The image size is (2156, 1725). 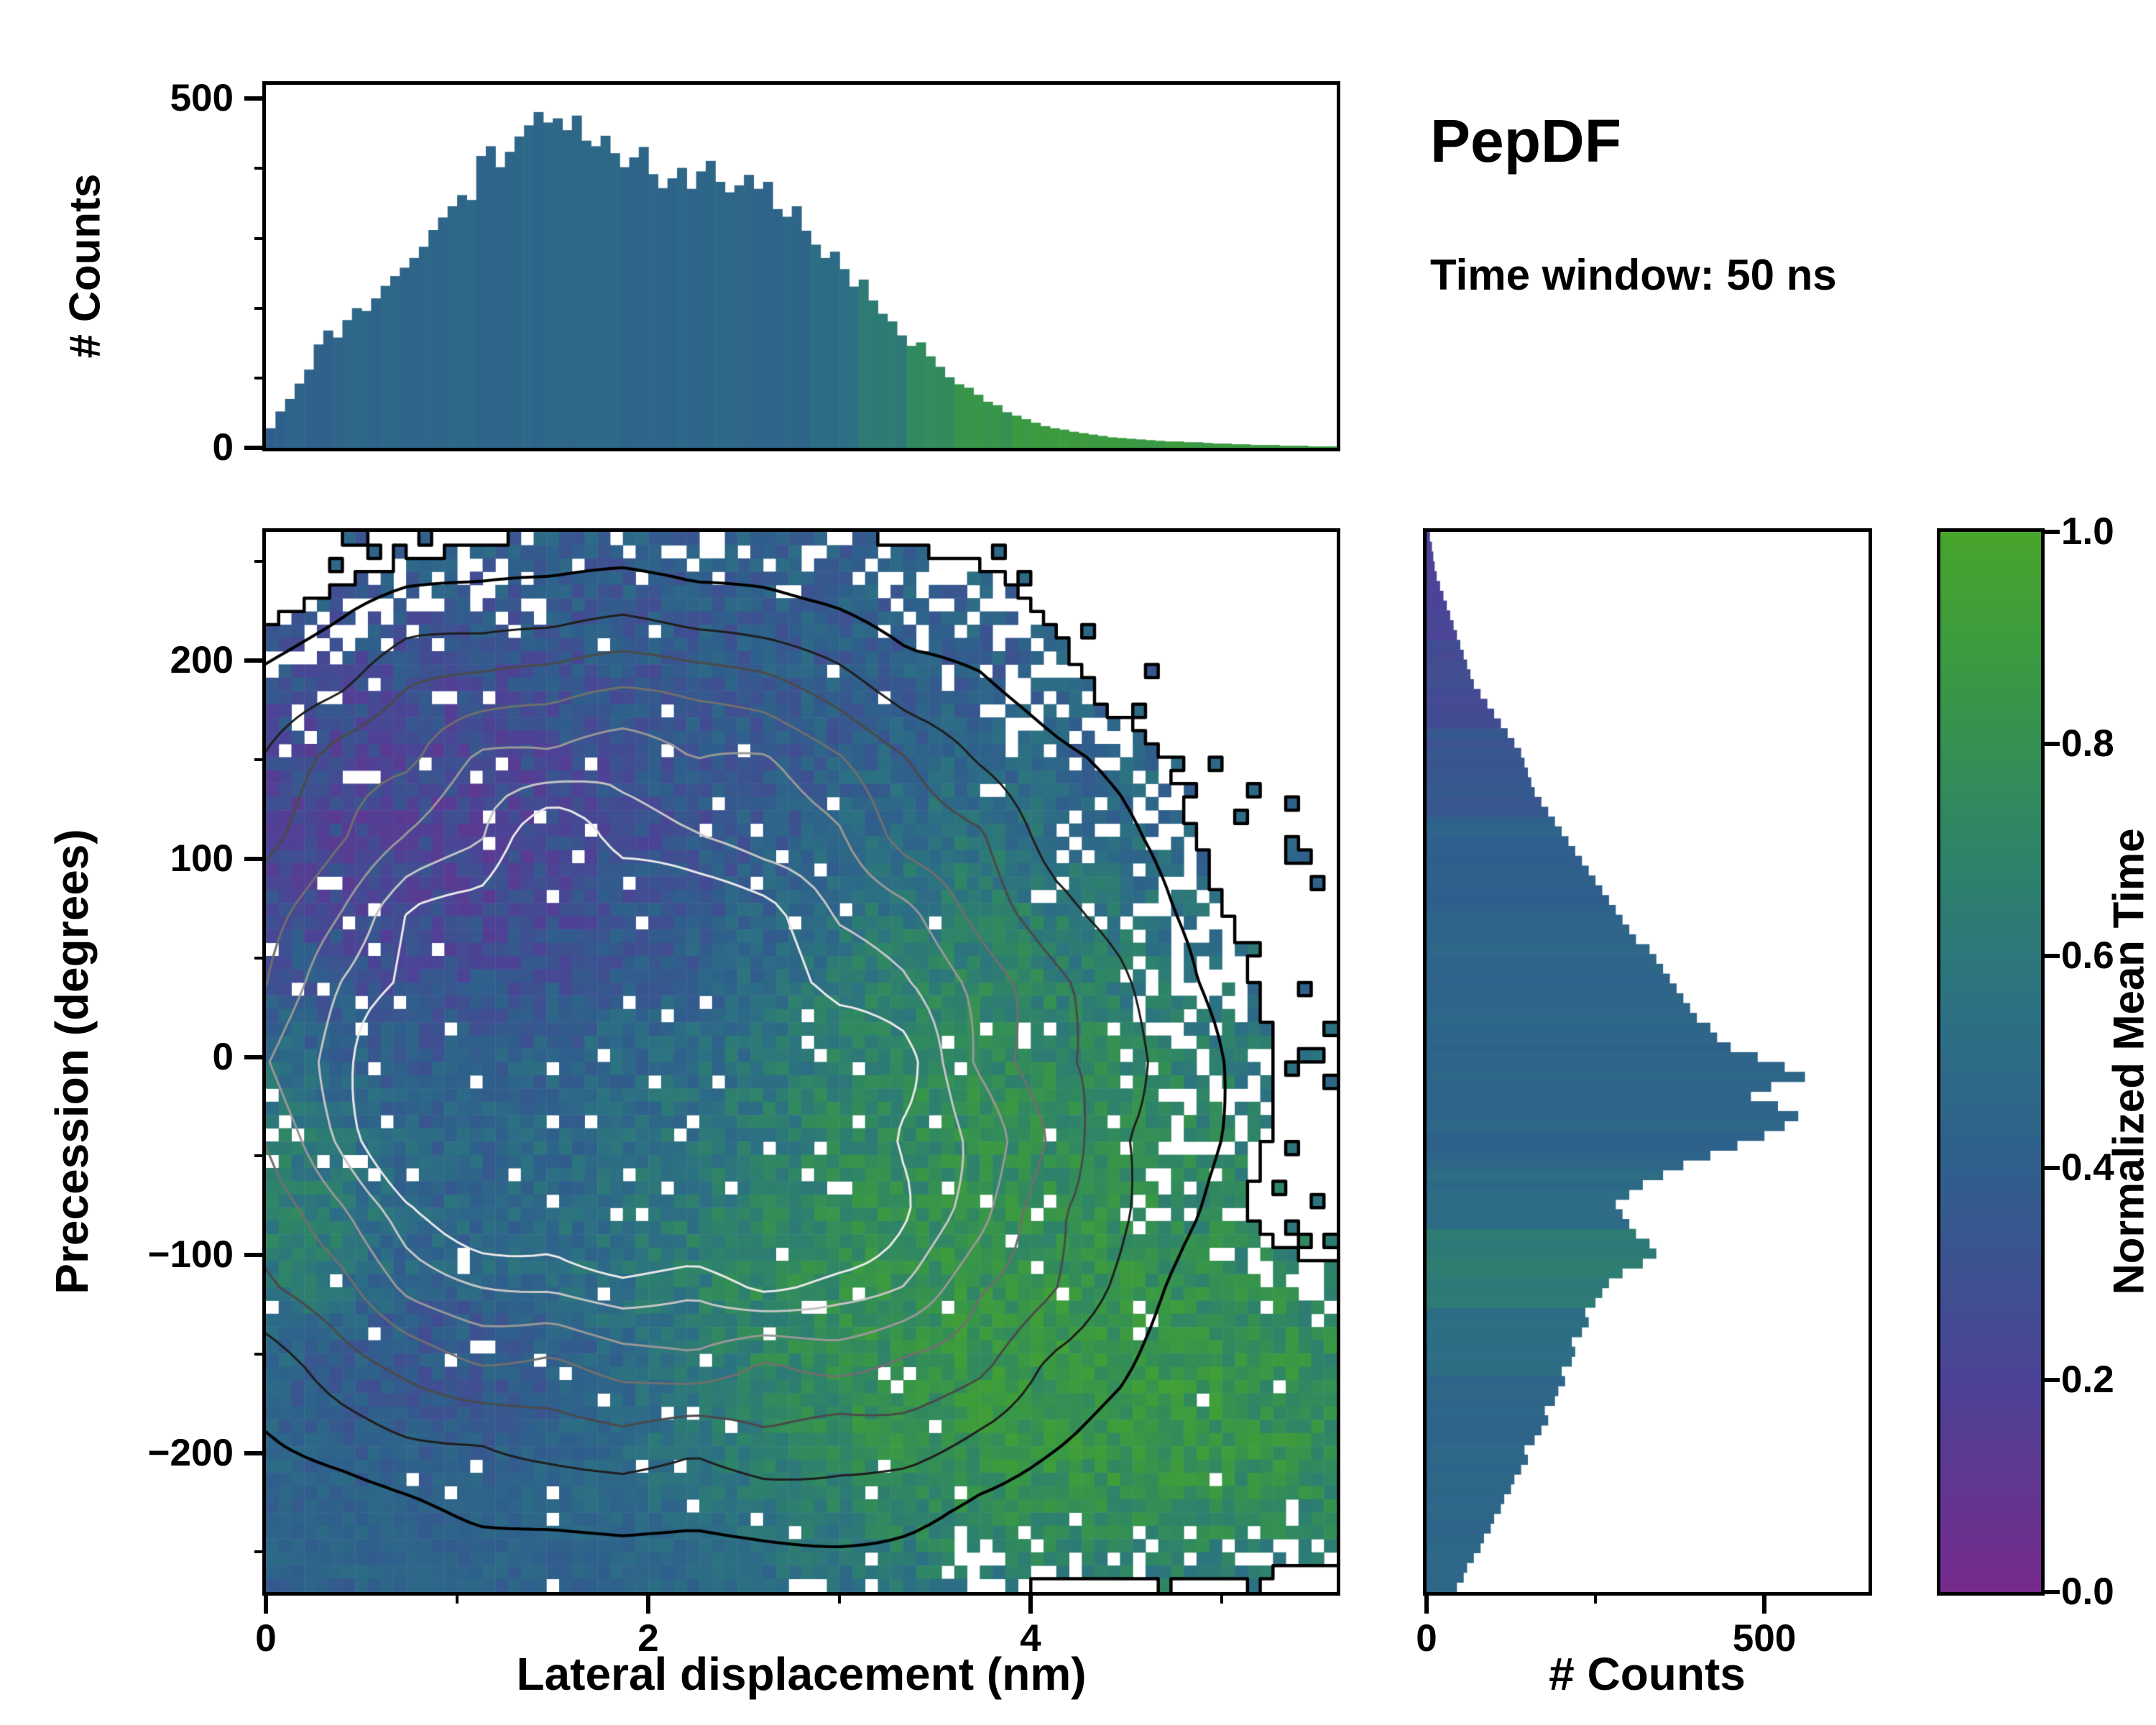 What do you see at coordinates (190, 1254) in the screenshot?
I see `tick-label: −100` at bounding box center [190, 1254].